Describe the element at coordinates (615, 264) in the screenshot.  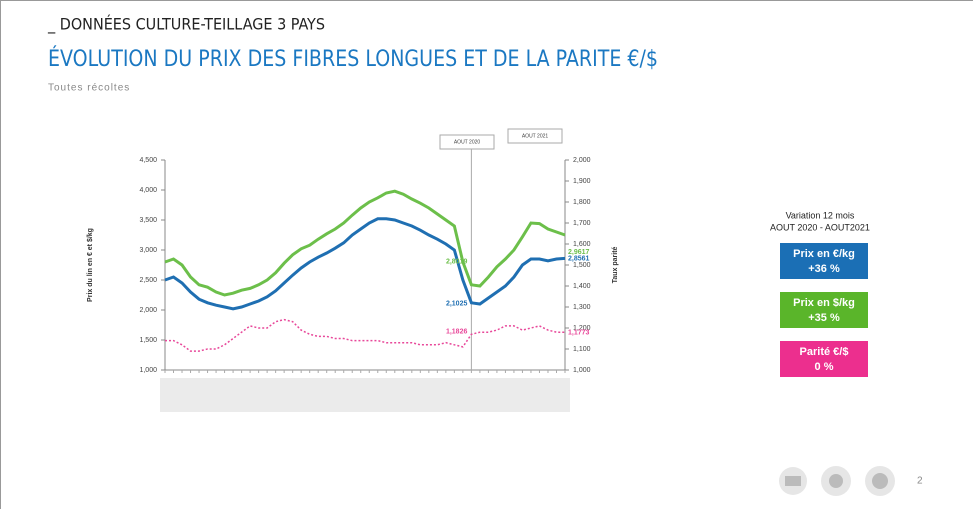
I see `y2-axis-title: Taux parité` at that location.